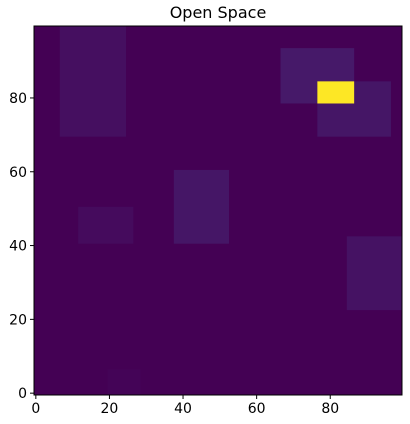  Describe the element at coordinates (35, 409) in the screenshot. I see `x-tick-label: 0` at that location.